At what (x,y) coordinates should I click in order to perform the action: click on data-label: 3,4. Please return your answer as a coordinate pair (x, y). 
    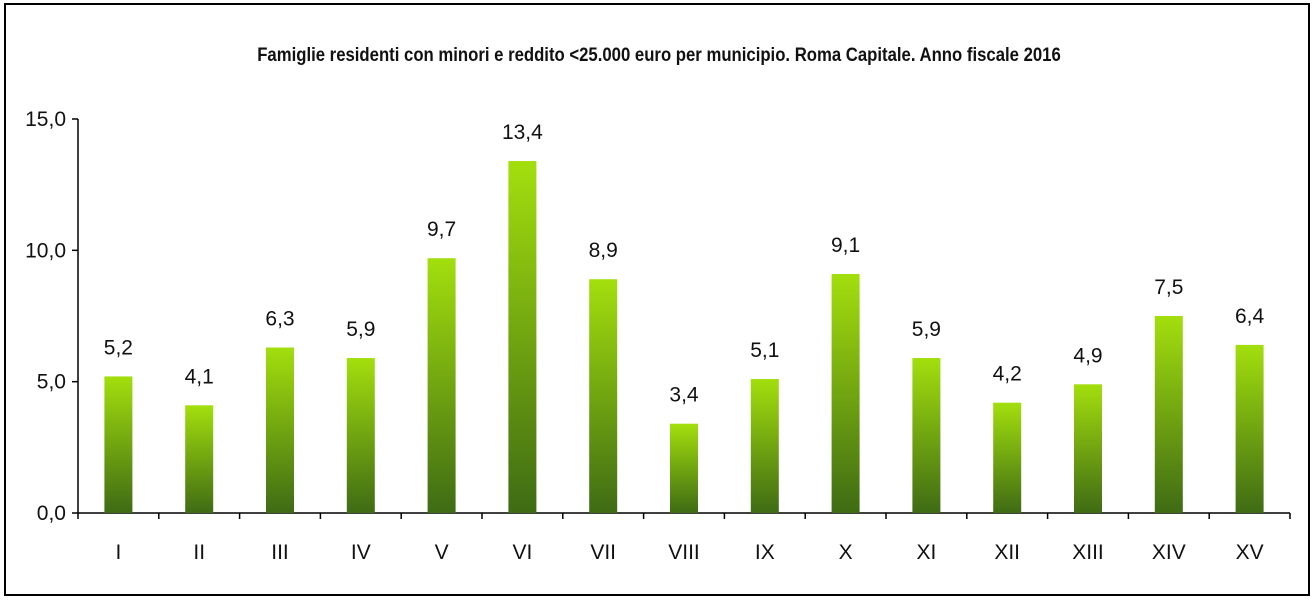
    Looking at the image, I should click on (684, 395).